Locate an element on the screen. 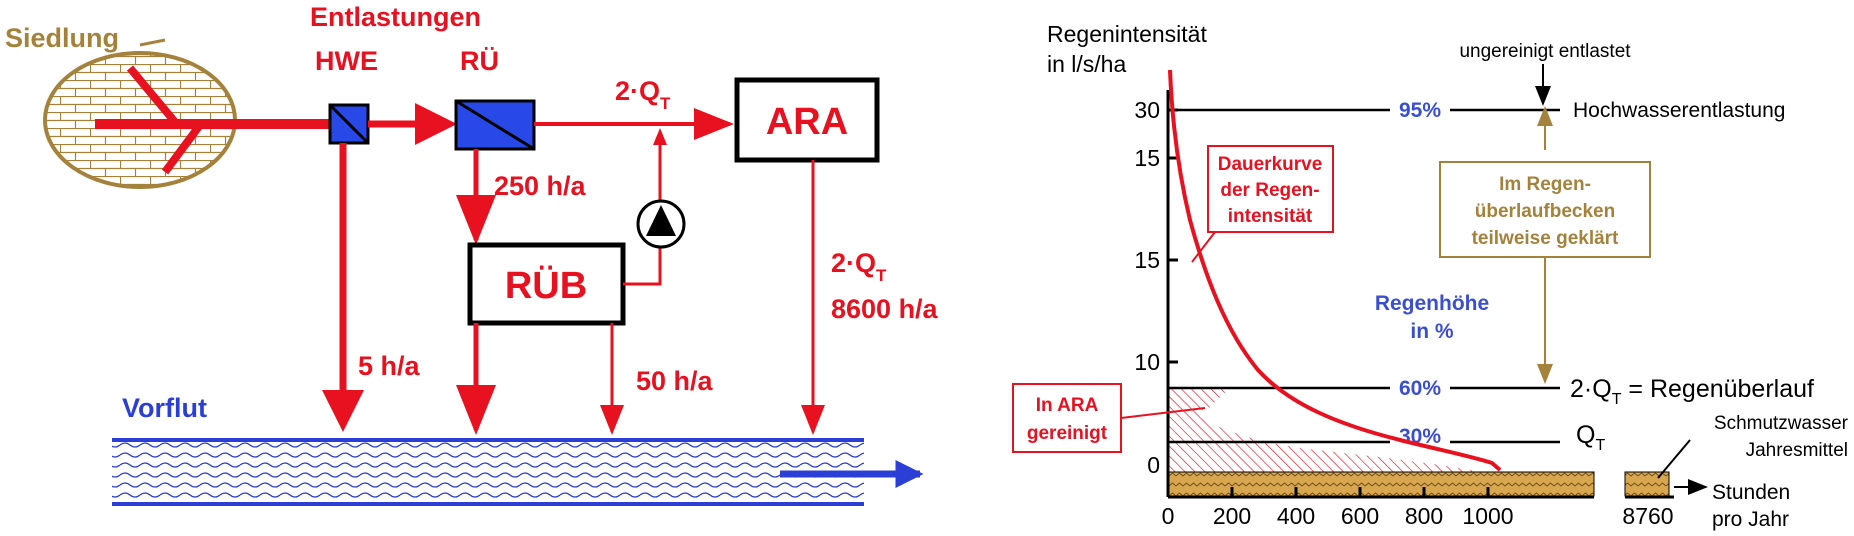 Image resolution: width=1854 pixels, height=536 pixels. ara-box is located at coordinates (807, 120).